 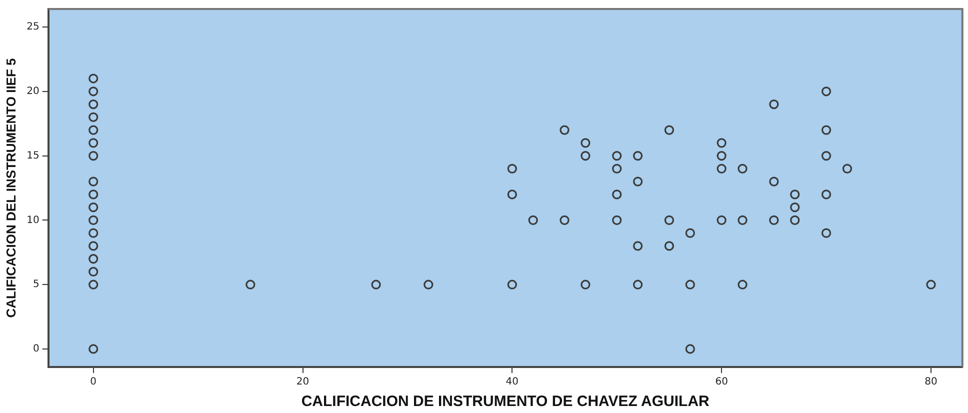 I want to click on y-axis-title: CALIFICACION DEL INSTRUMENTO IIEF 5, so click(x=10, y=188).